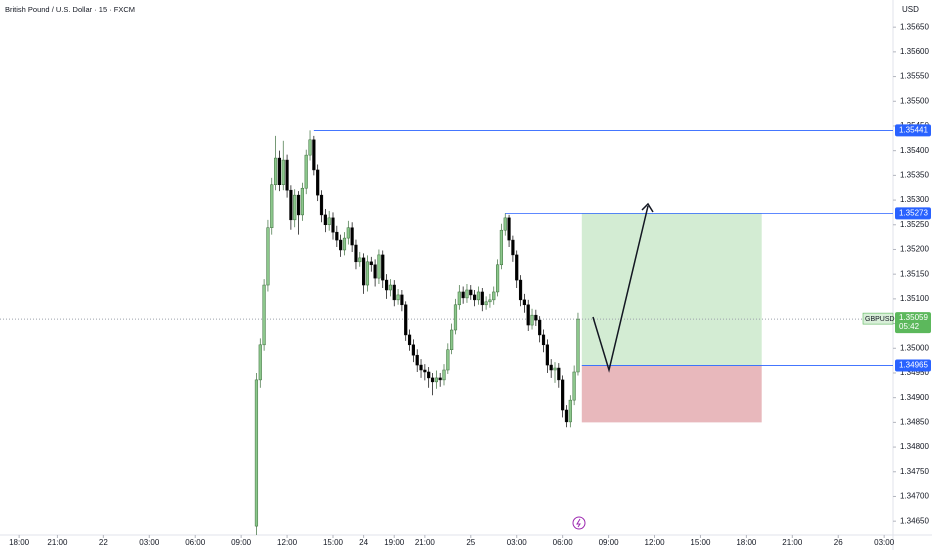  I want to click on y-tick-label: 1.35200, so click(914, 249).